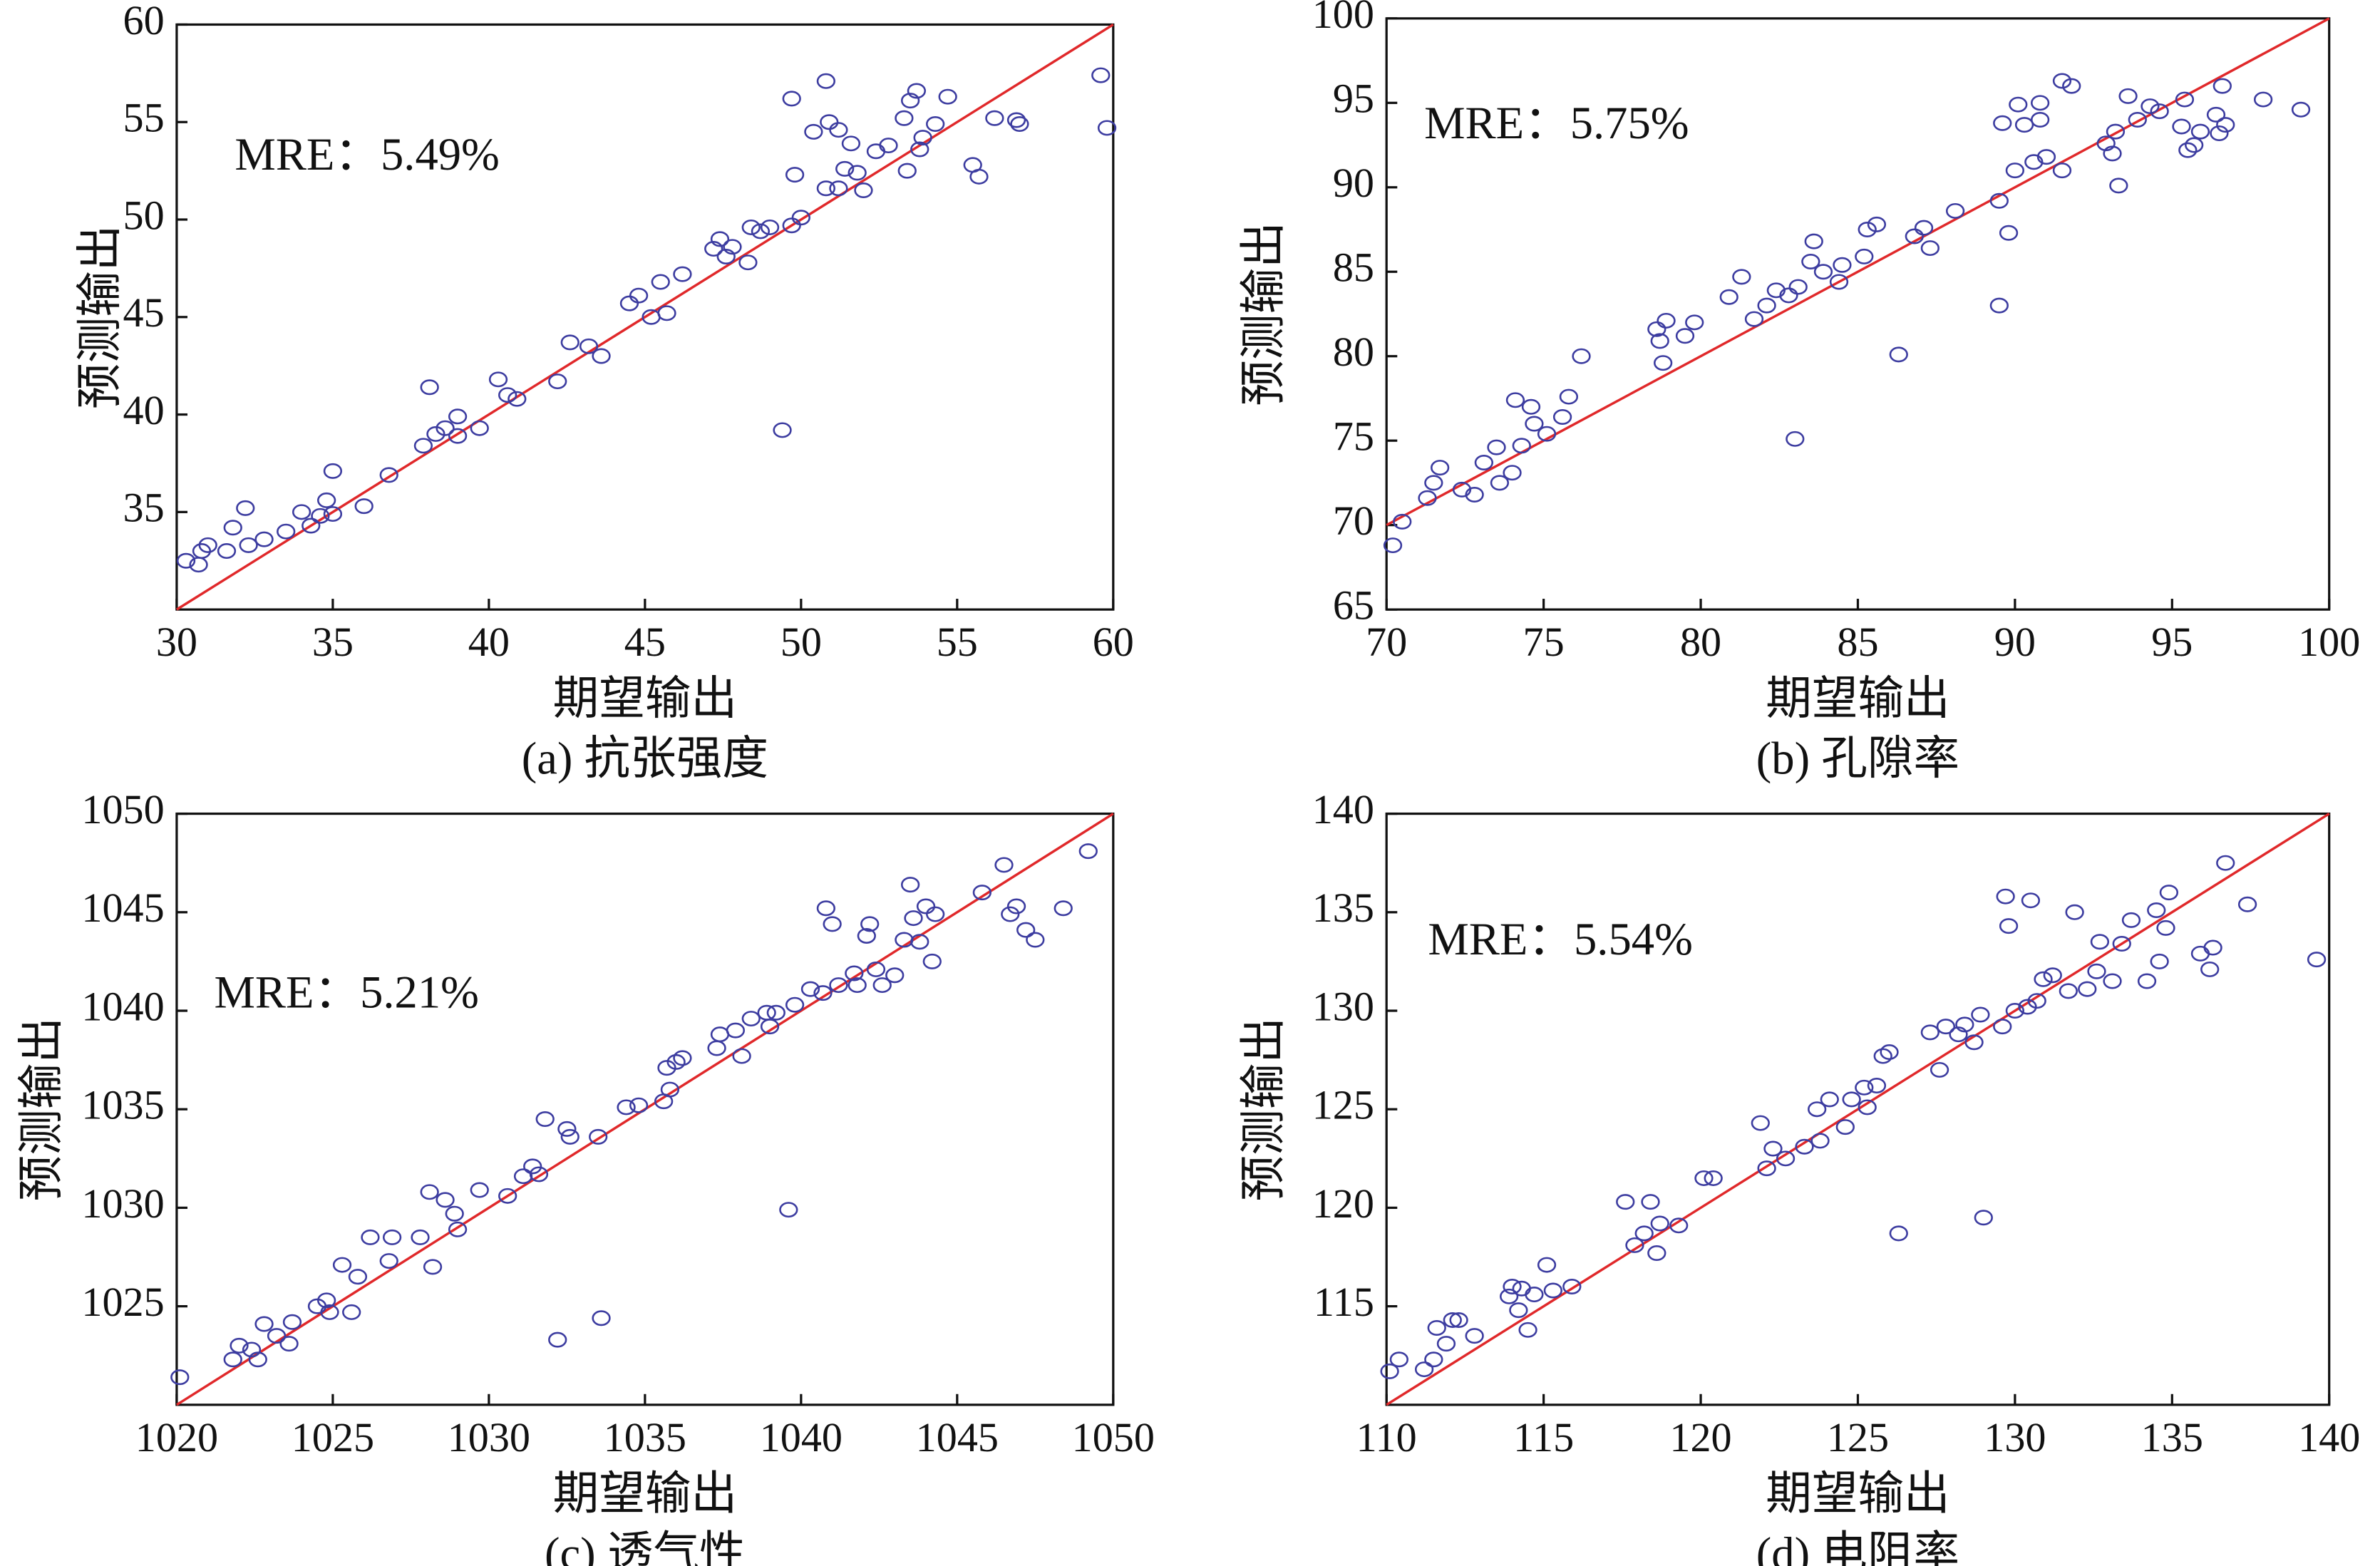 The image size is (2380, 1566). Describe the element at coordinates (1353, 267) in the screenshot. I see `y-tick-label: 85` at that location.